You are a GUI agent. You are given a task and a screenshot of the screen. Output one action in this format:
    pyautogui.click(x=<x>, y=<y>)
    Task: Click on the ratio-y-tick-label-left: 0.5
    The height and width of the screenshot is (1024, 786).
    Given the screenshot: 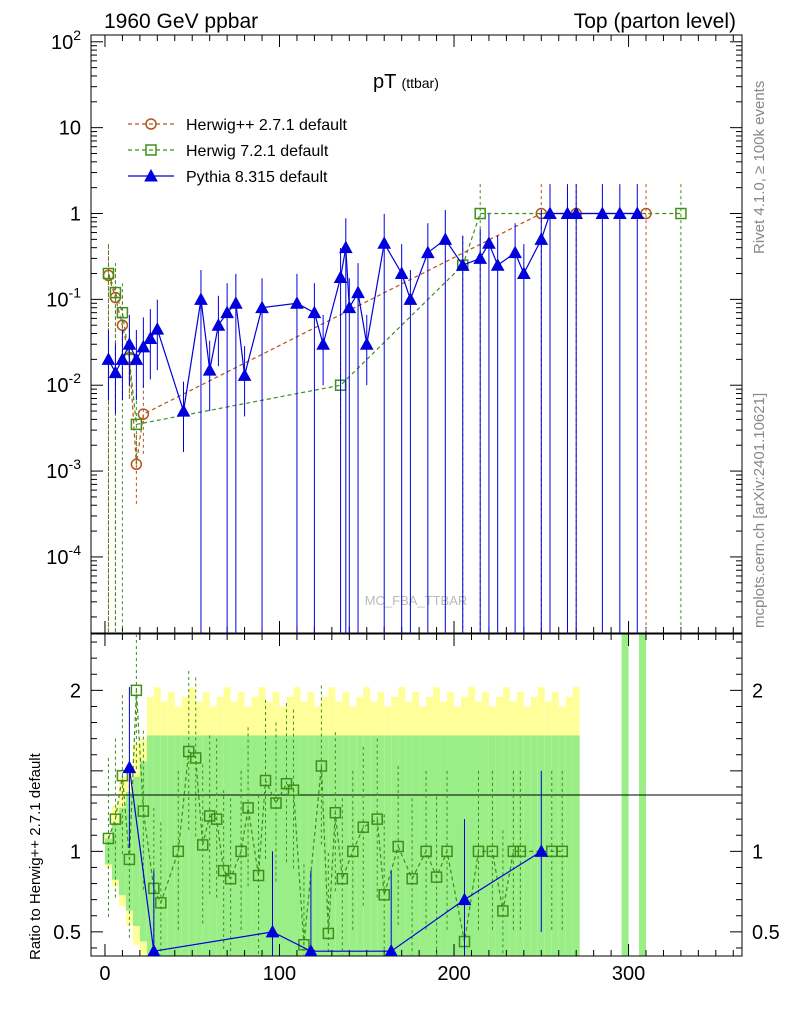 What is the action you would take?
    pyautogui.click(x=67, y=933)
    